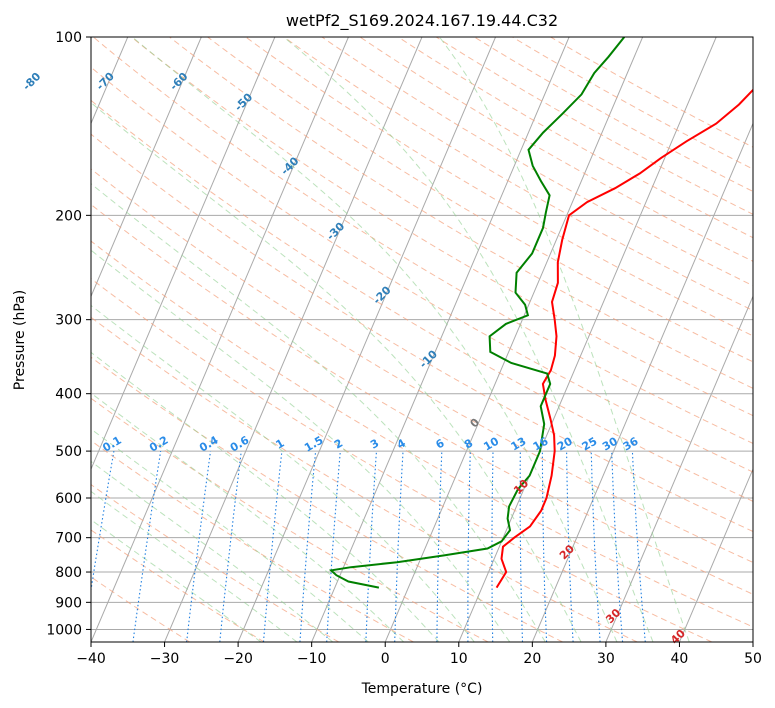 This screenshot has width=775, height=708. Describe the element at coordinates (532, 659) in the screenshot. I see `x-tick-label: 20` at that location.